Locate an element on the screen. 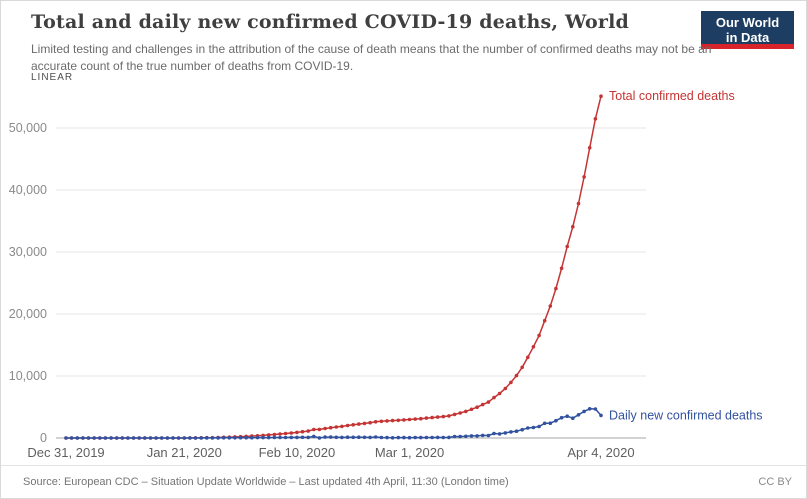  owid-logo-line1: Our World is located at coordinates (747, 22).